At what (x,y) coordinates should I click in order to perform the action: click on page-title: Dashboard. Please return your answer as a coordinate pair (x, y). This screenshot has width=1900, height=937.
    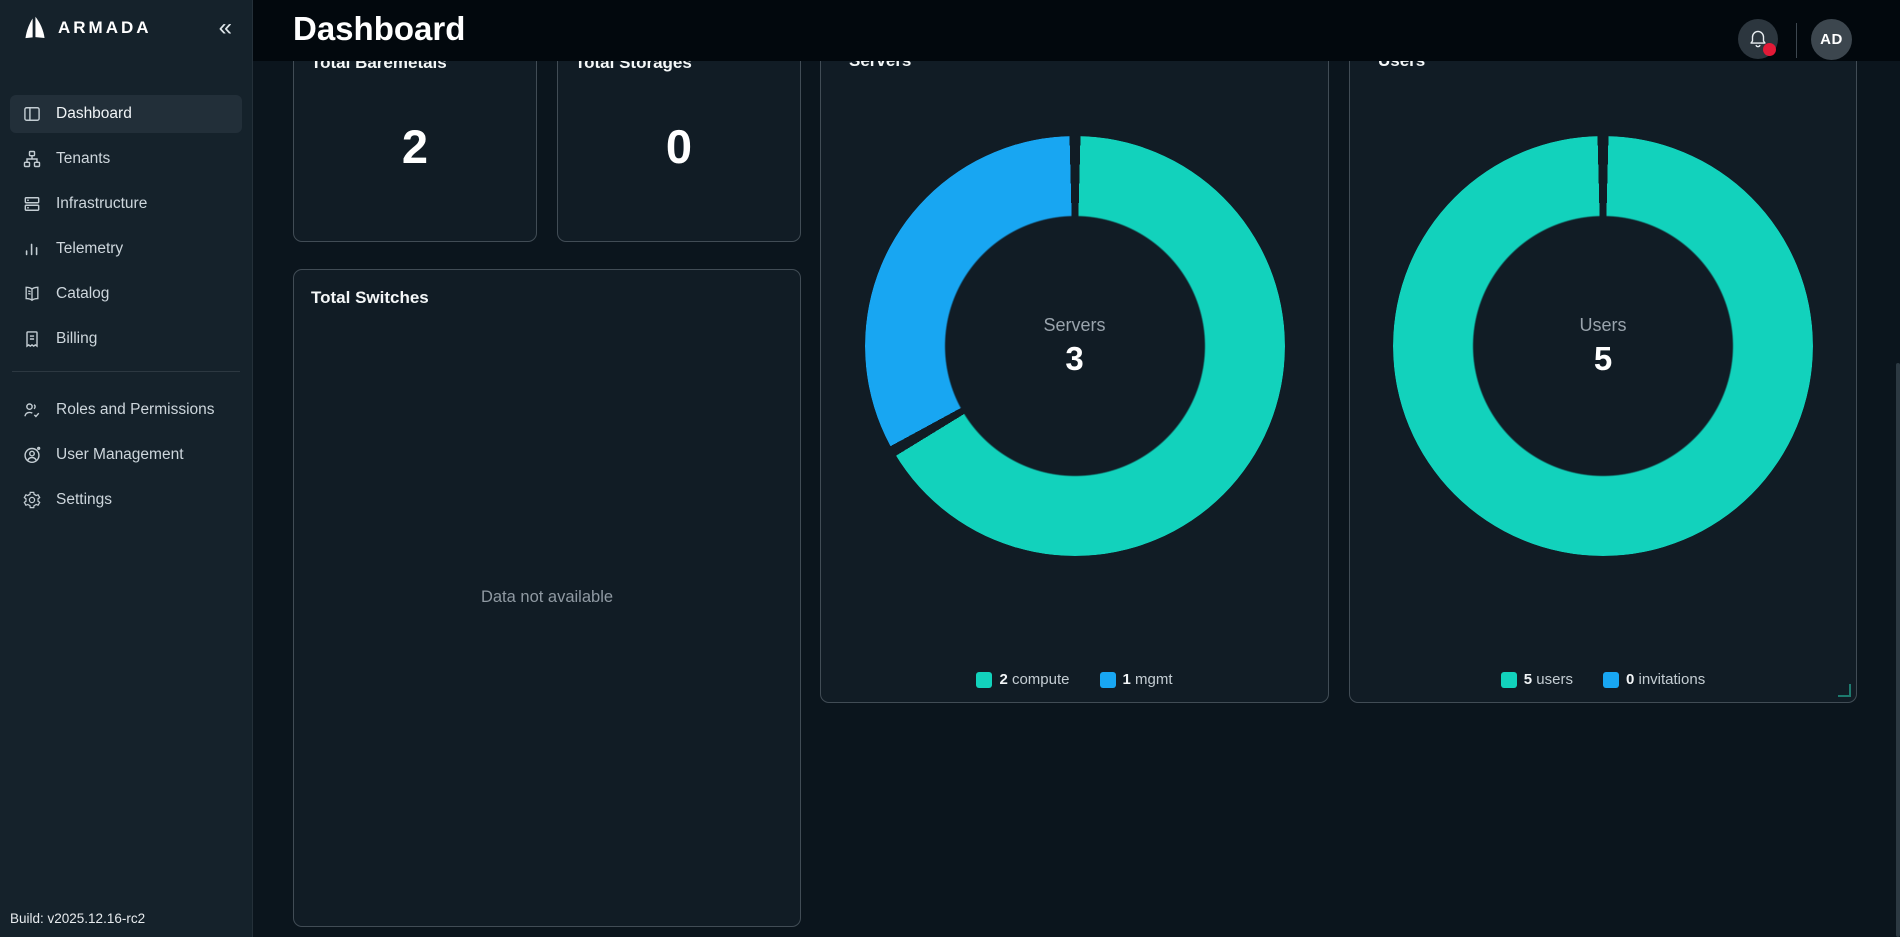
    Looking at the image, I should click on (379, 28).